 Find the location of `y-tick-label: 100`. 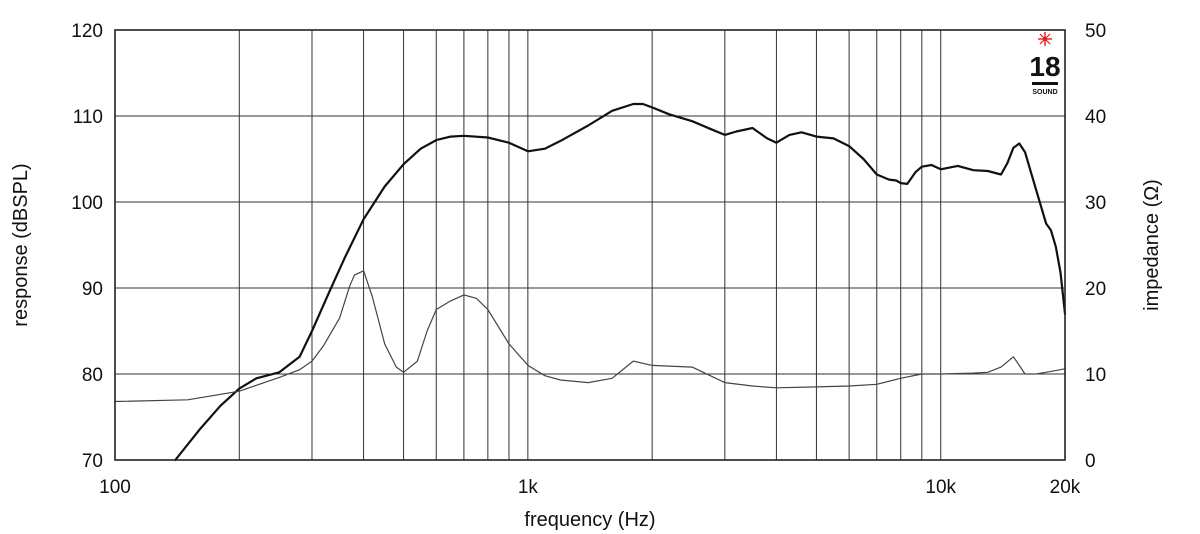

y-tick-label: 100 is located at coordinates (87, 203).